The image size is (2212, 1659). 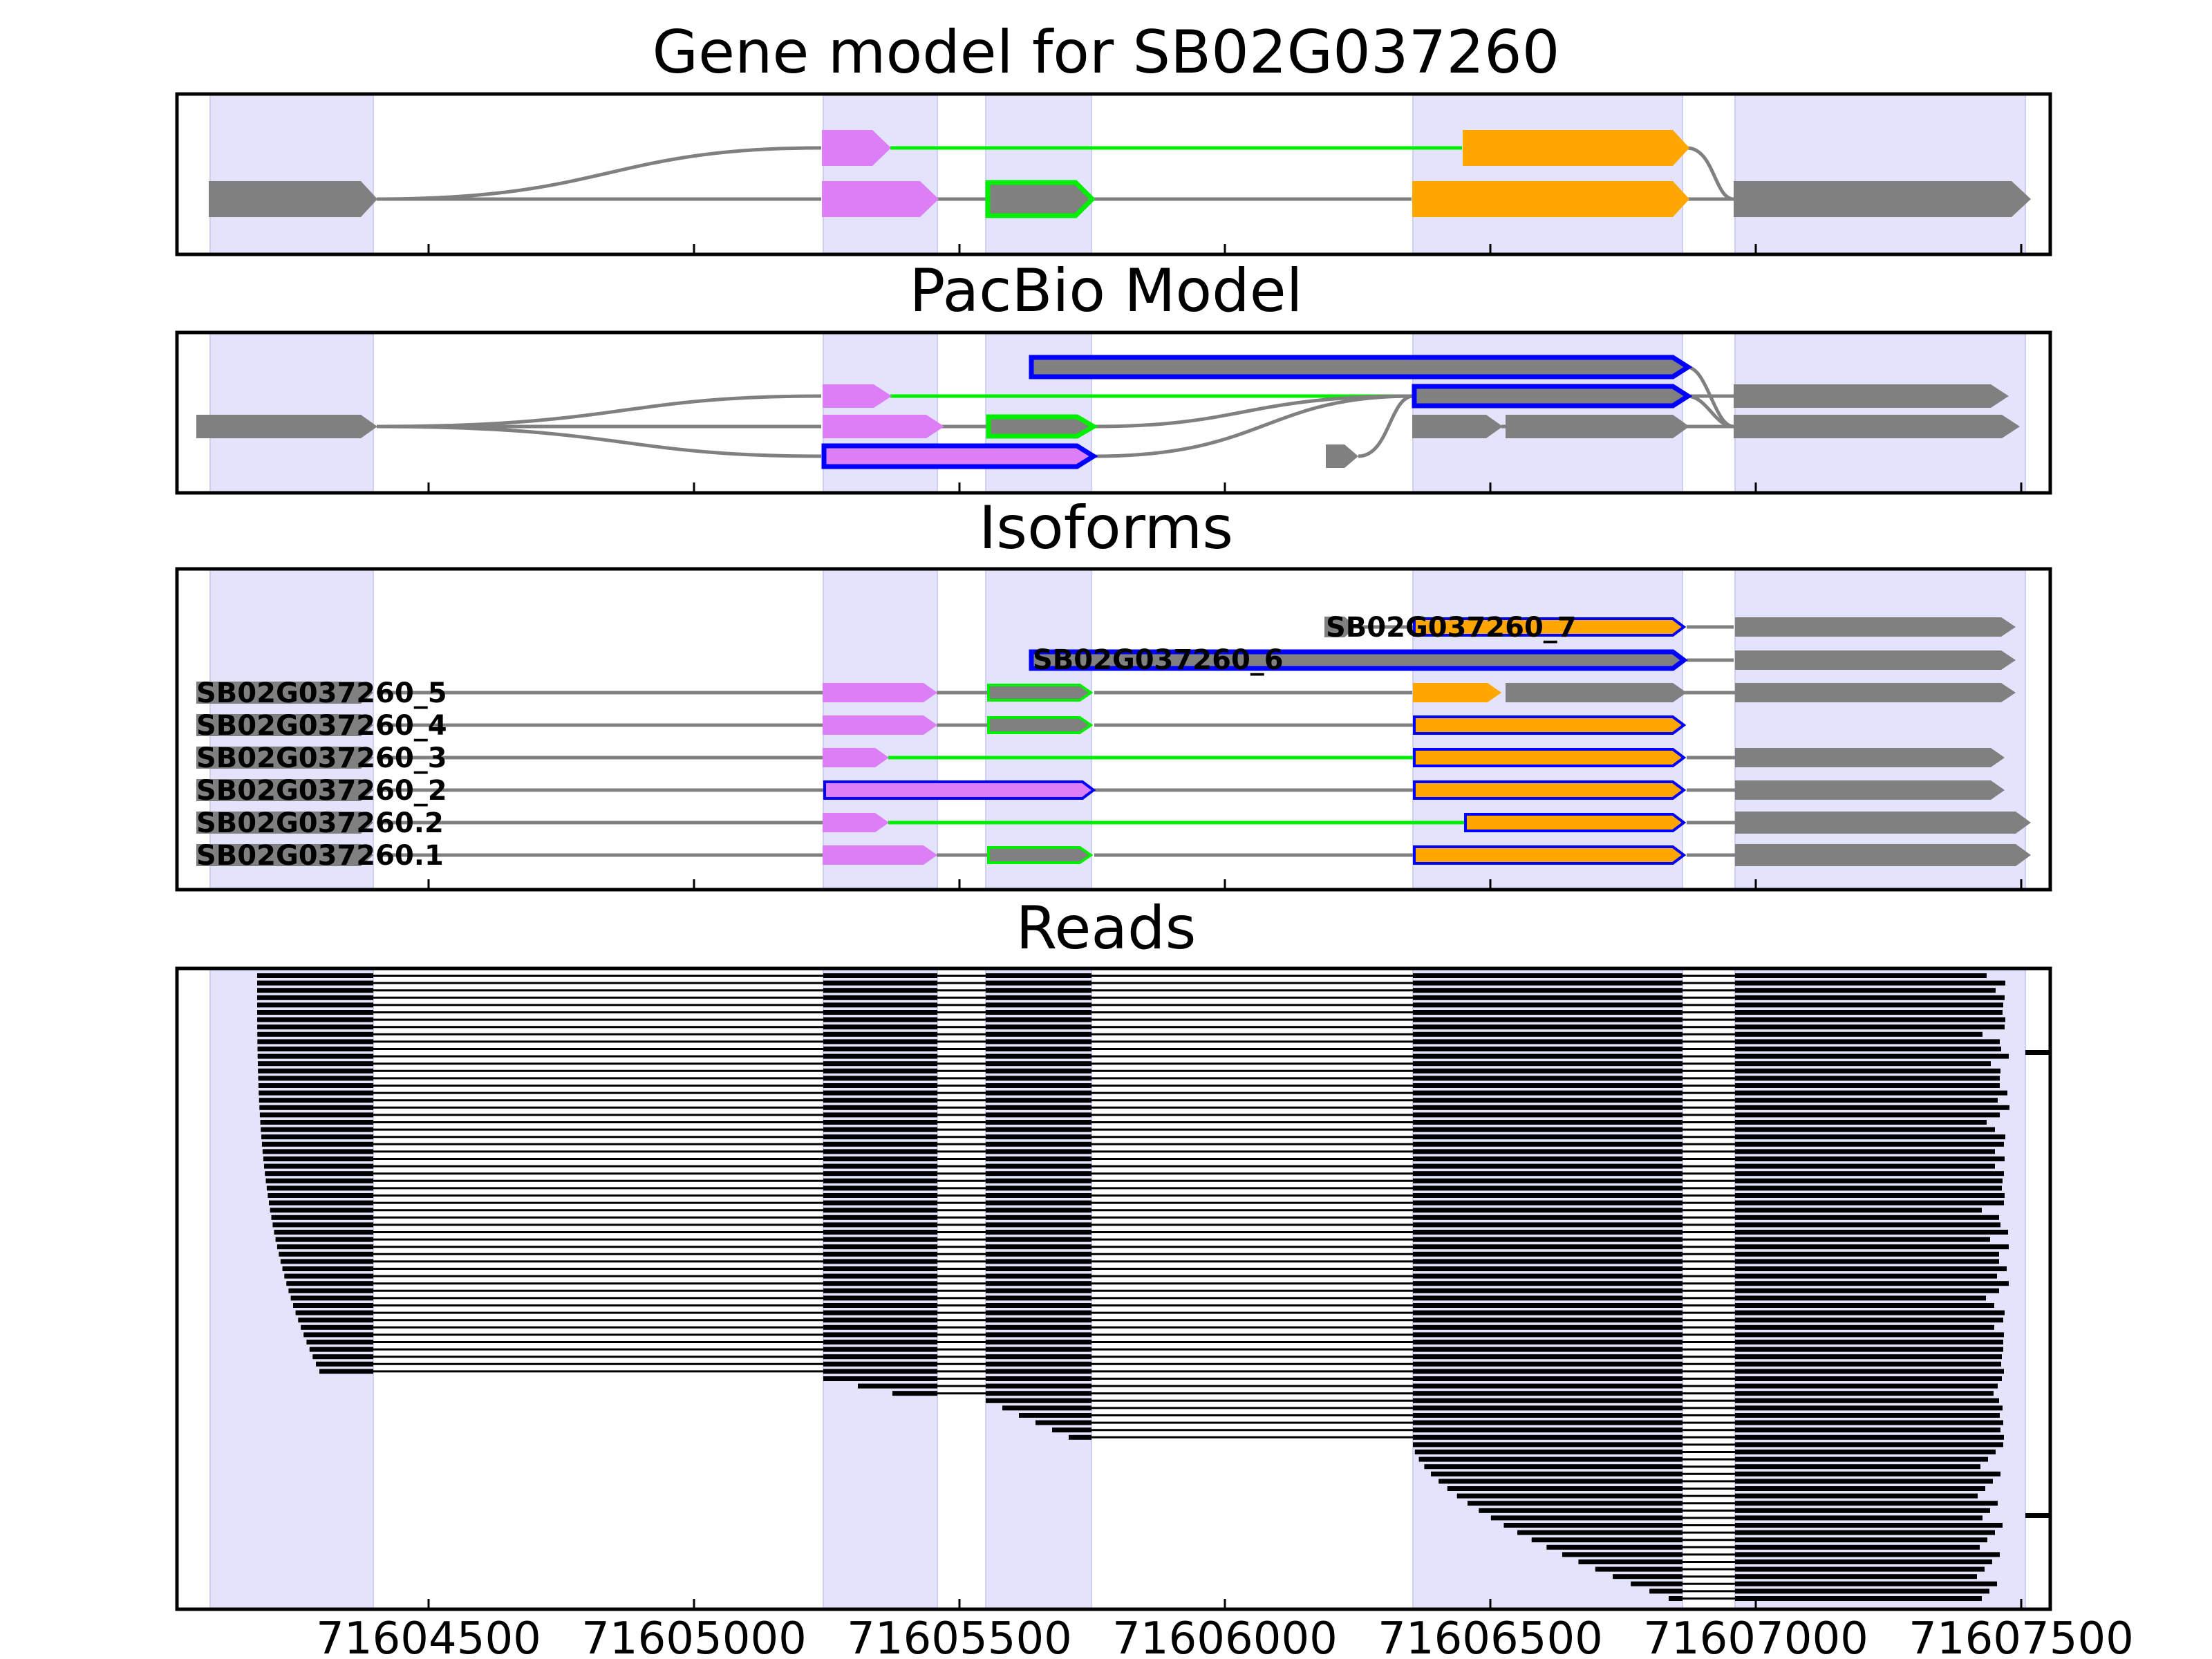 I want to click on isoform-label: SB02G037260_4, so click(x=321, y=726).